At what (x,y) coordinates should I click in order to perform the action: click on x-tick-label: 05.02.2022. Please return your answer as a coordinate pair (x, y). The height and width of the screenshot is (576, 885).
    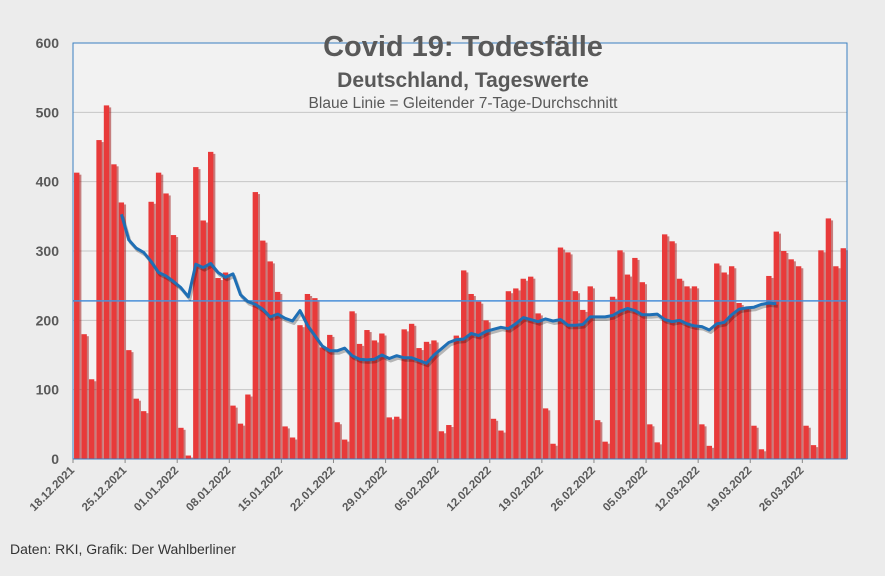
    Looking at the image, I should click on (417, 489).